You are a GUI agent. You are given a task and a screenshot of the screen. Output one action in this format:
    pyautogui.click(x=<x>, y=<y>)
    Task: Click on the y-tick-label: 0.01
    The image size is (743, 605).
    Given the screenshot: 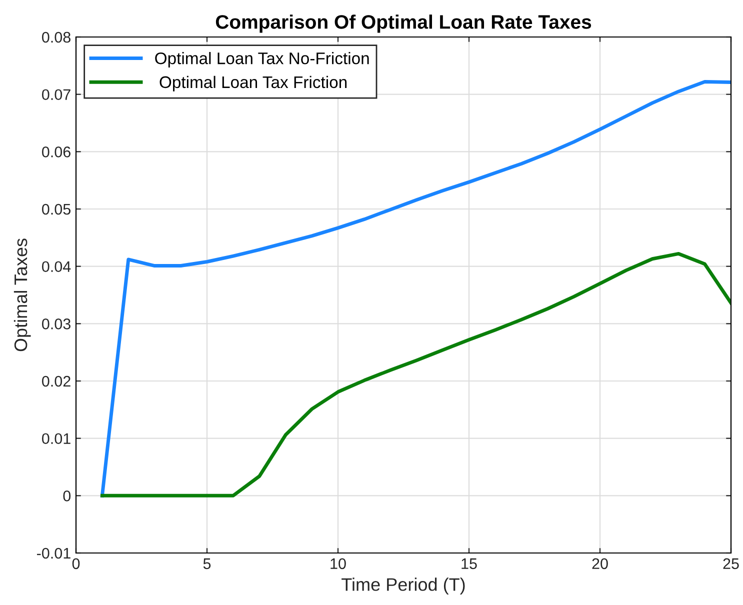 What is the action you would take?
    pyautogui.click(x=56, y=438)
    